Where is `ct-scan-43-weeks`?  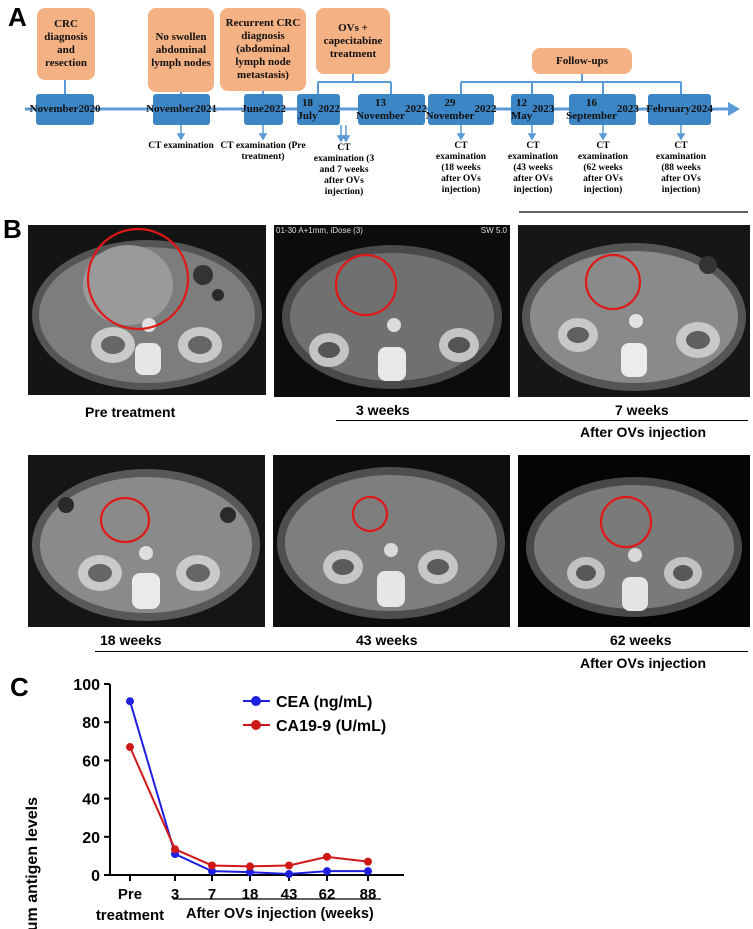
ct-scan-43-weeks is located at coordinates (391, 541).